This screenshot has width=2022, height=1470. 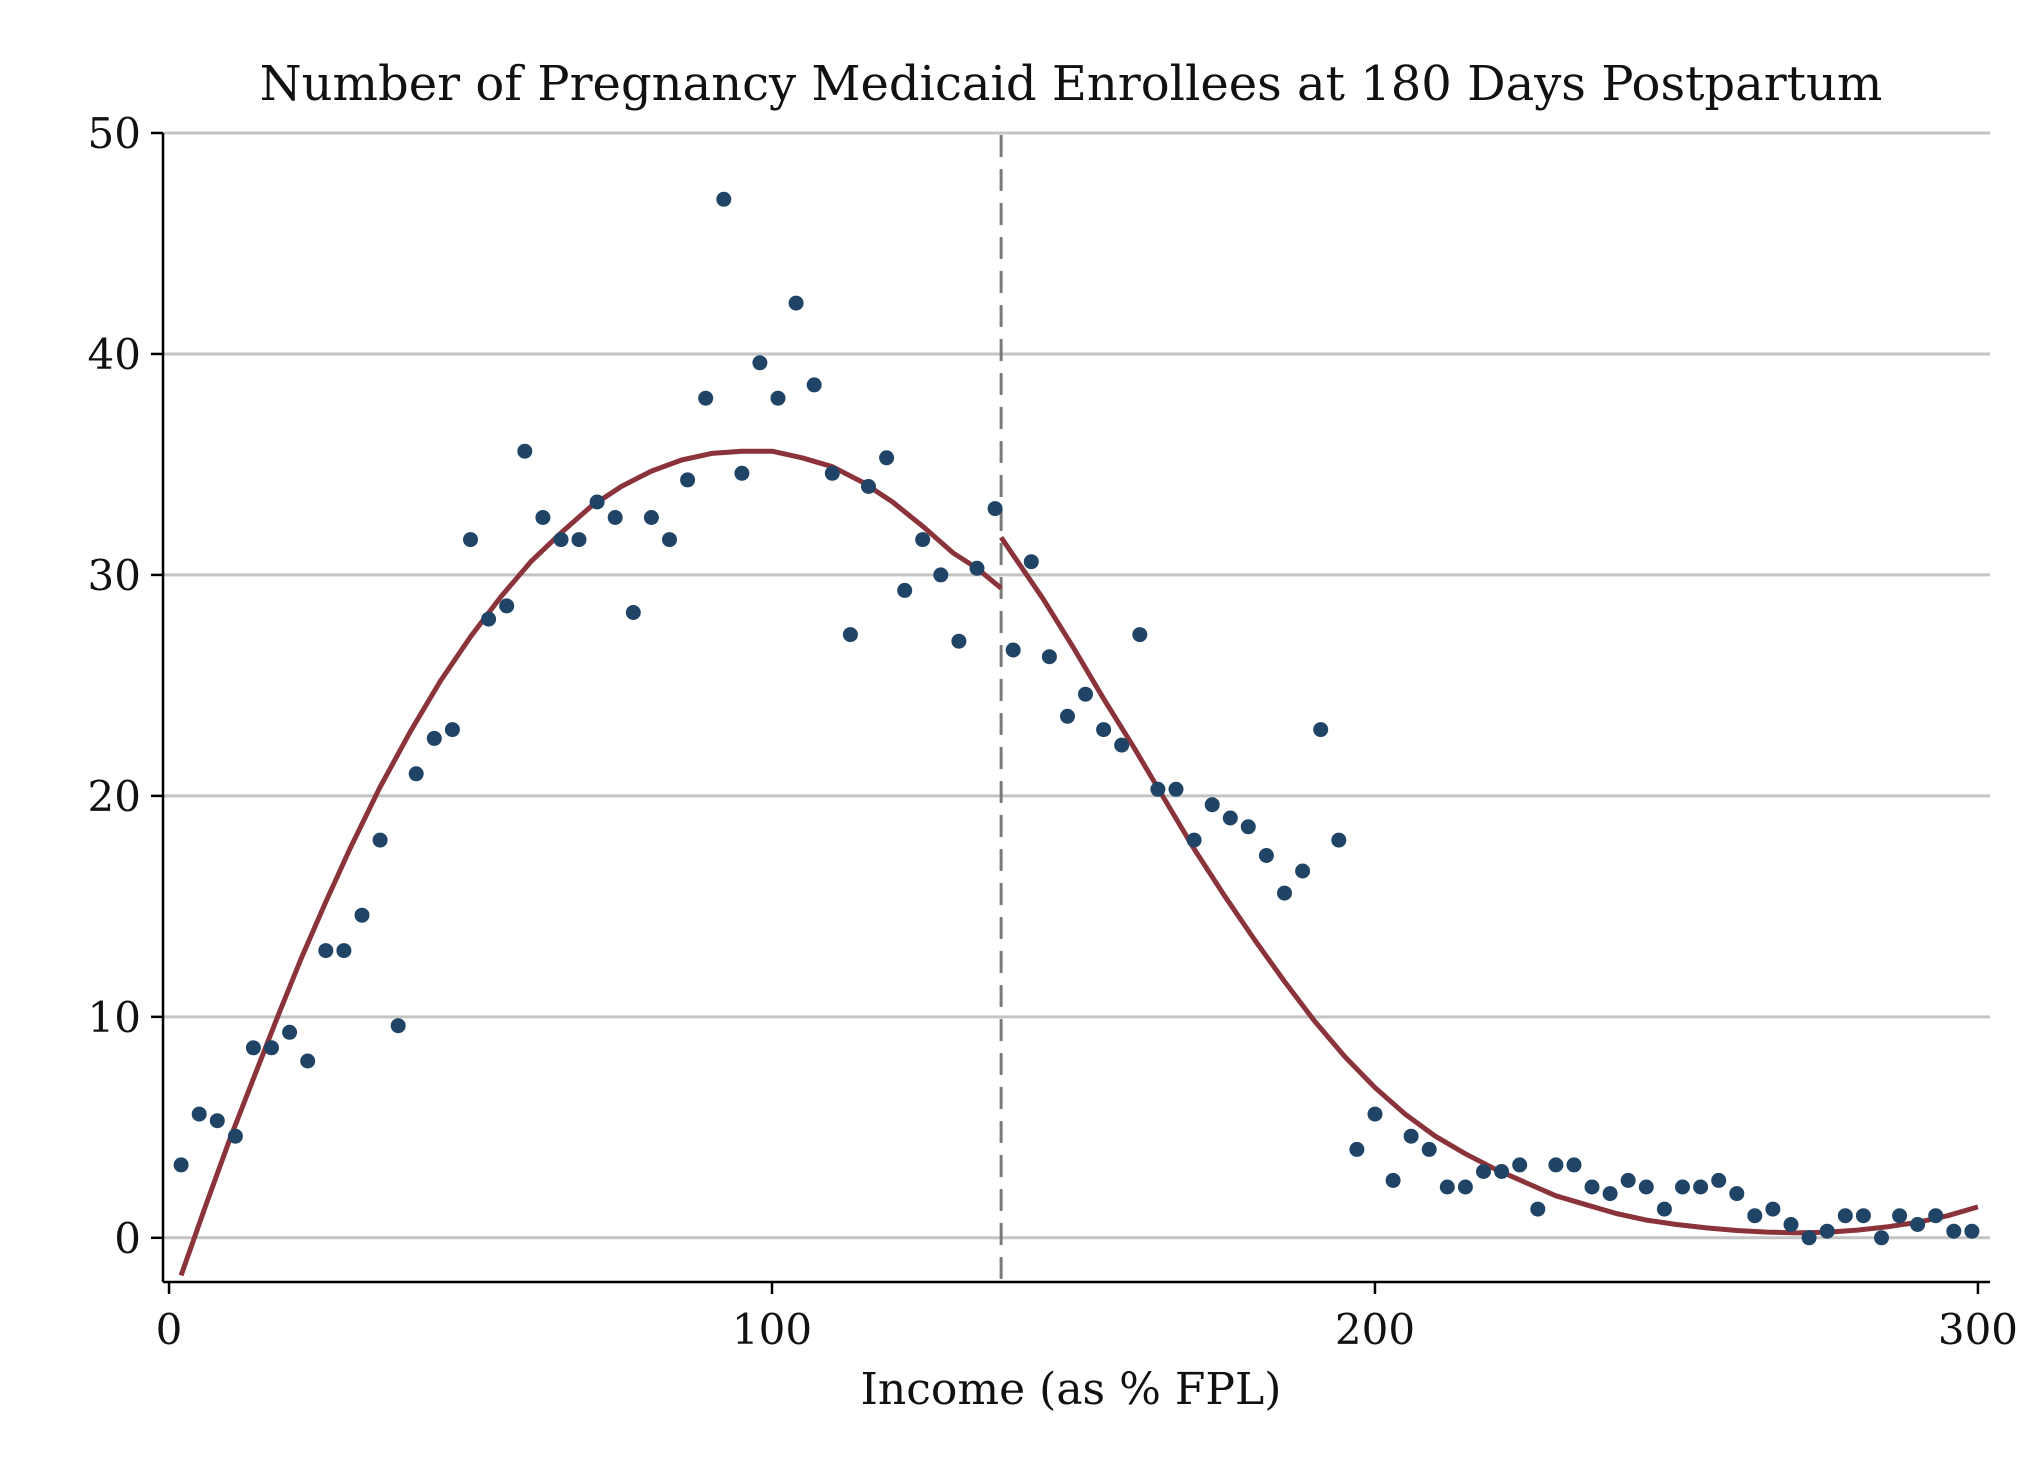 I want to click on x-tick-label-300: 300, so click(x=1978, y=1329).